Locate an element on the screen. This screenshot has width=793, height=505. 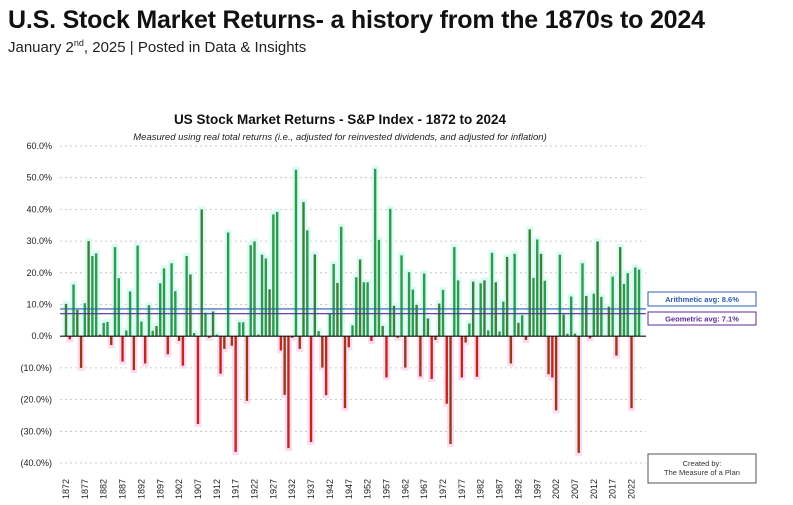
bar-2008 is located at coordinates (578, 394).